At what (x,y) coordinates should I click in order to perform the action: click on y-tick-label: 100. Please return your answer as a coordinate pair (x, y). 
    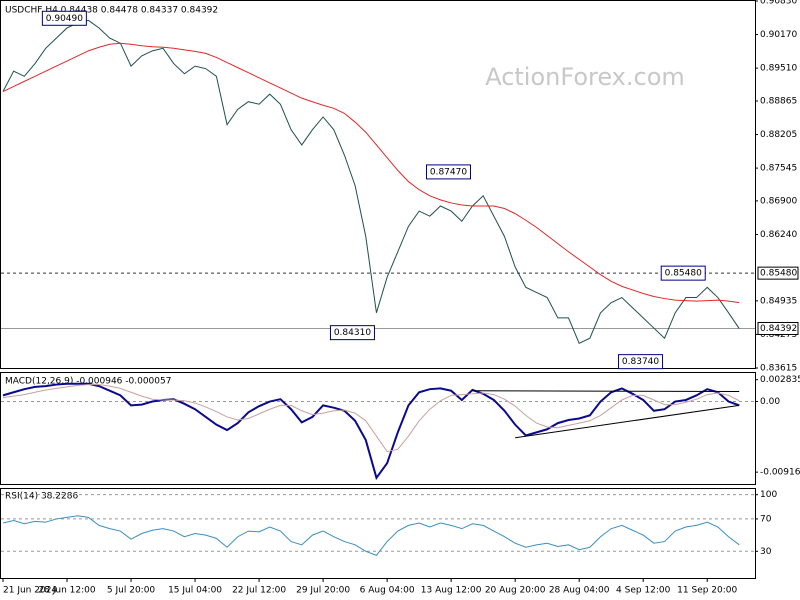
    Looking at the image, I should click on (768, 495).